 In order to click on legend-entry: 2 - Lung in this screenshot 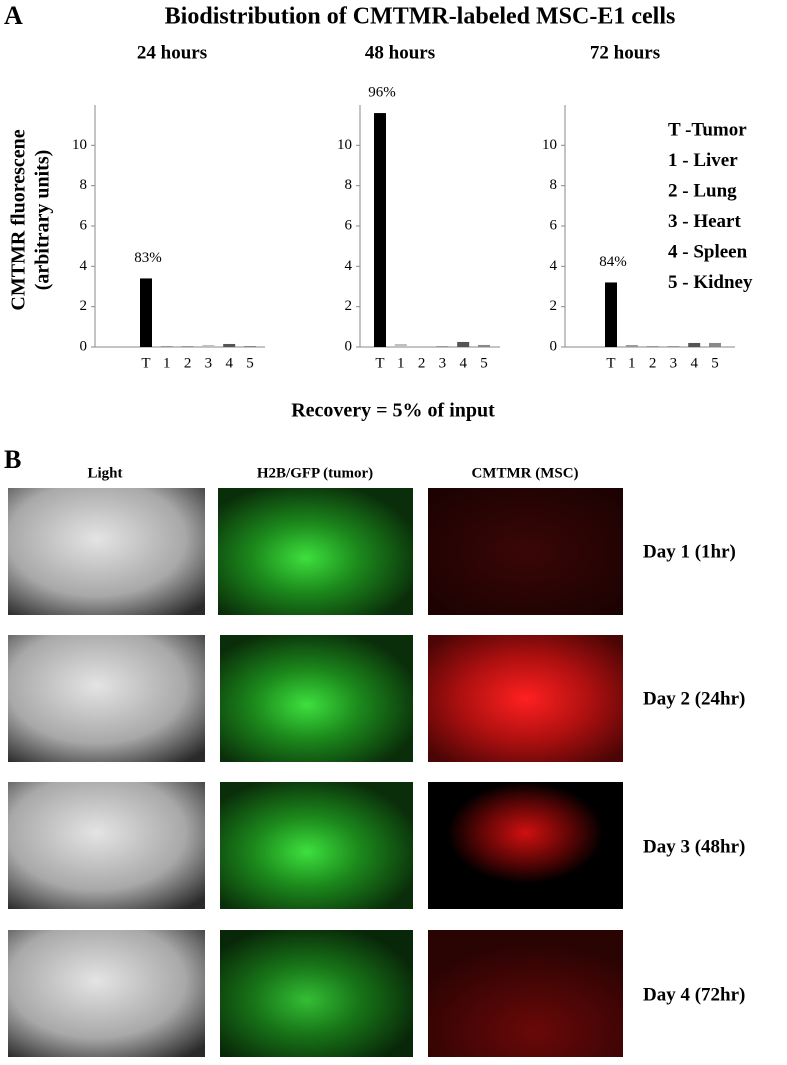, I will do `click(702, 190)`.